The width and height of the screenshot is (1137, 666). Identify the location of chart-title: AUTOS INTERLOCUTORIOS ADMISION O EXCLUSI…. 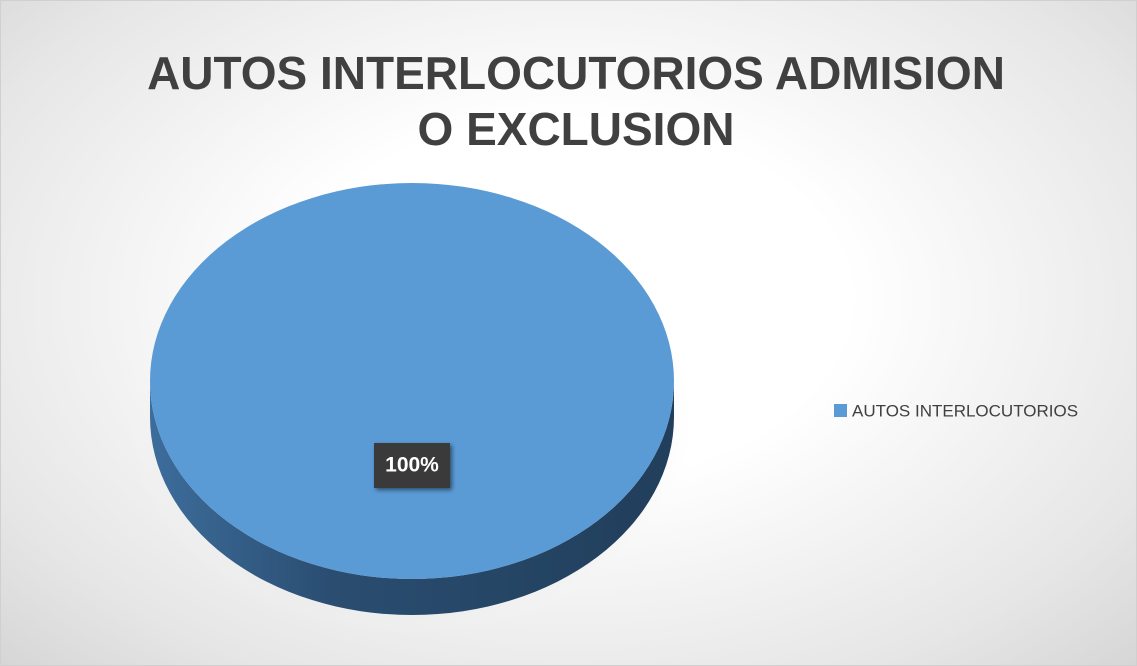
(576, 101).